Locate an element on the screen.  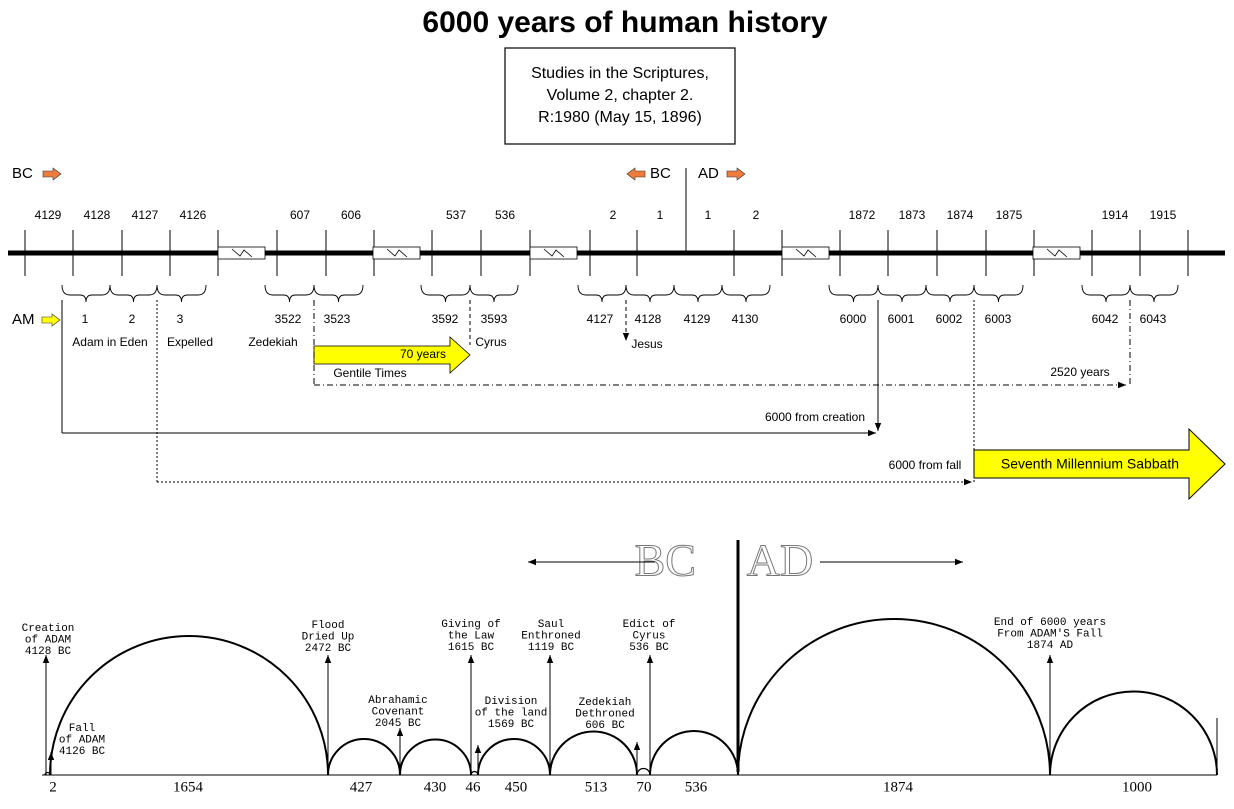
source-box is located at coordinates (620, 96).